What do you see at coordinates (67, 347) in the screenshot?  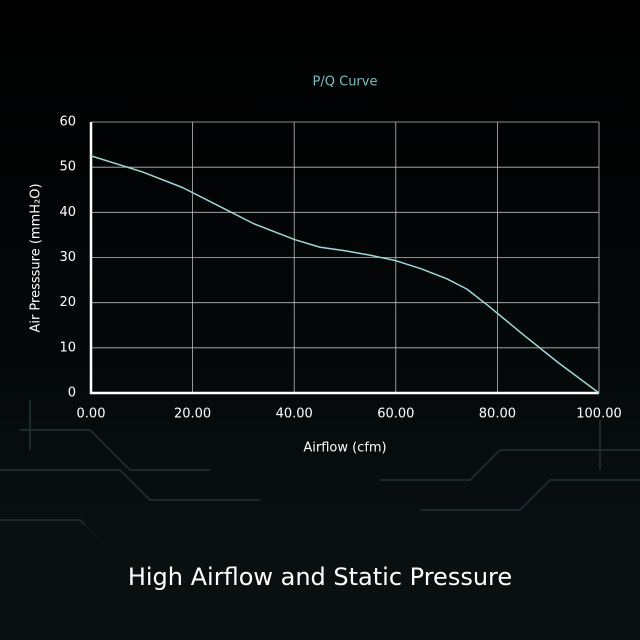 I see `y-tick-label: 10` at bounding box center [67, 347].